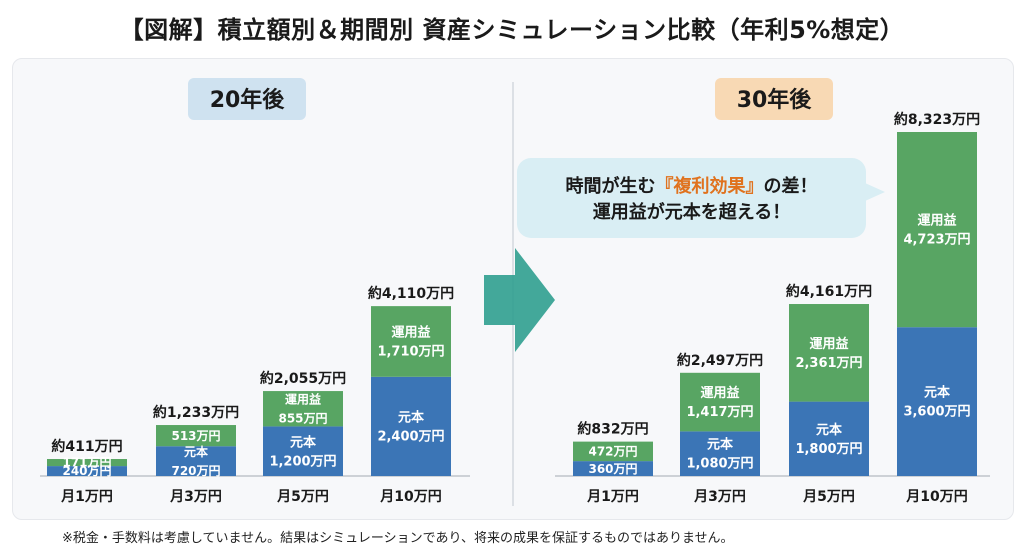  What do you see at coordinates (719, 497) in the screenshot?
I see `category-label-30y-1: 月3万円` at bounding box center [719, 497].